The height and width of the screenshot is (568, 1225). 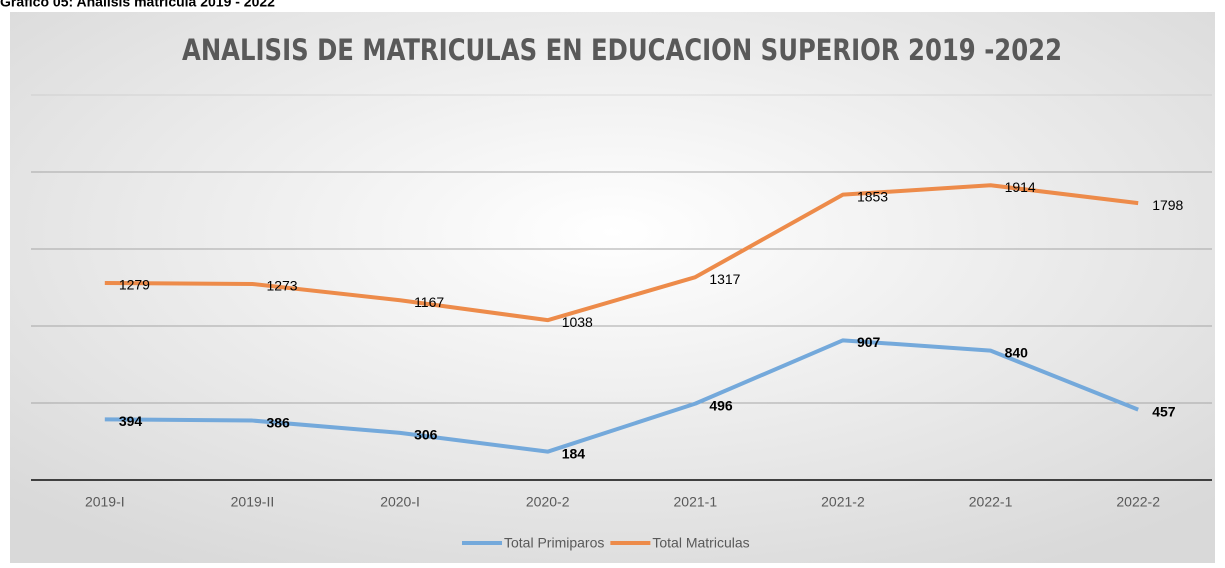 I want to click on data-label: 394, so click(x=131, y=421).